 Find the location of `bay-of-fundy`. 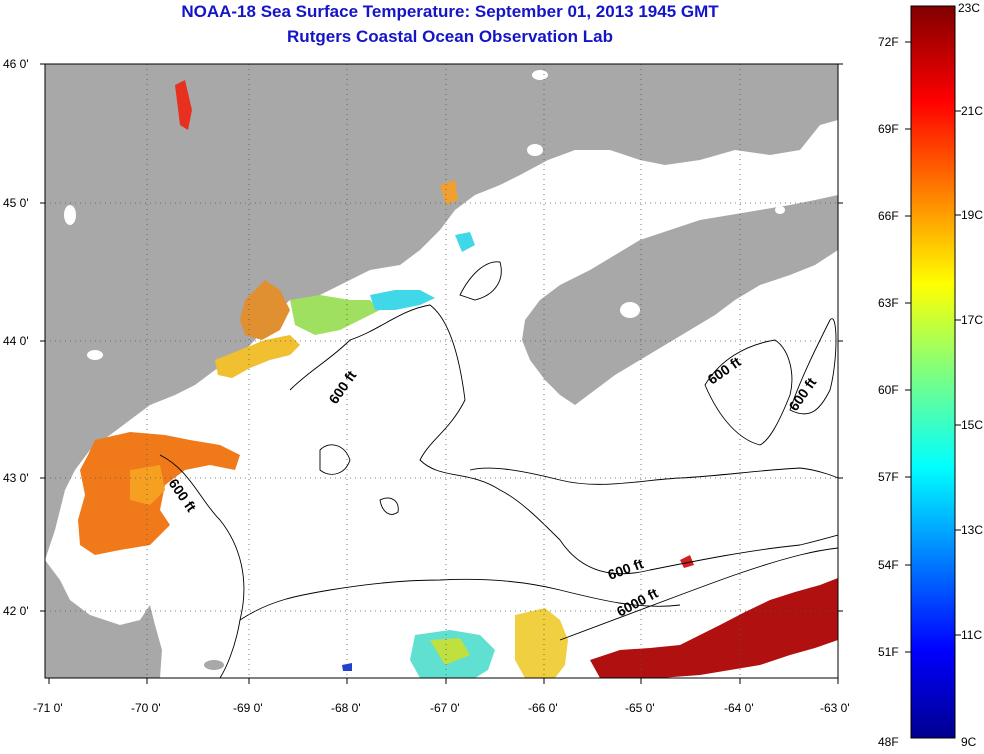

bay-of-fundy is located at coordinates (675, 218).